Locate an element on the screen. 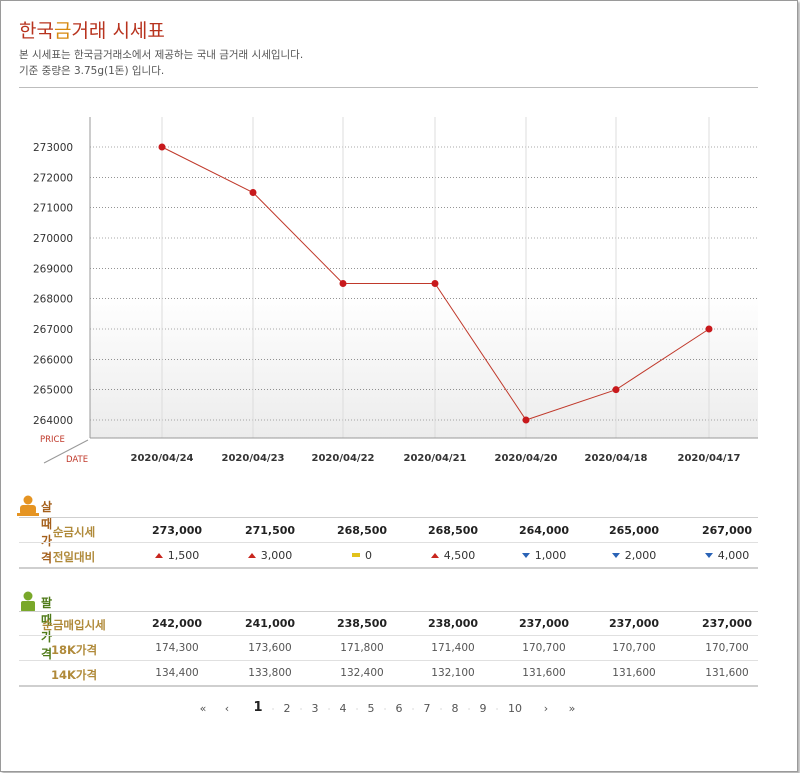 The width and height of the screenshot is (800, 773). description-line-1: 본 시세표는 한국금거래소에서 제공하는 국내 금거래 시세입니다. is located at coordinates (161, 55).